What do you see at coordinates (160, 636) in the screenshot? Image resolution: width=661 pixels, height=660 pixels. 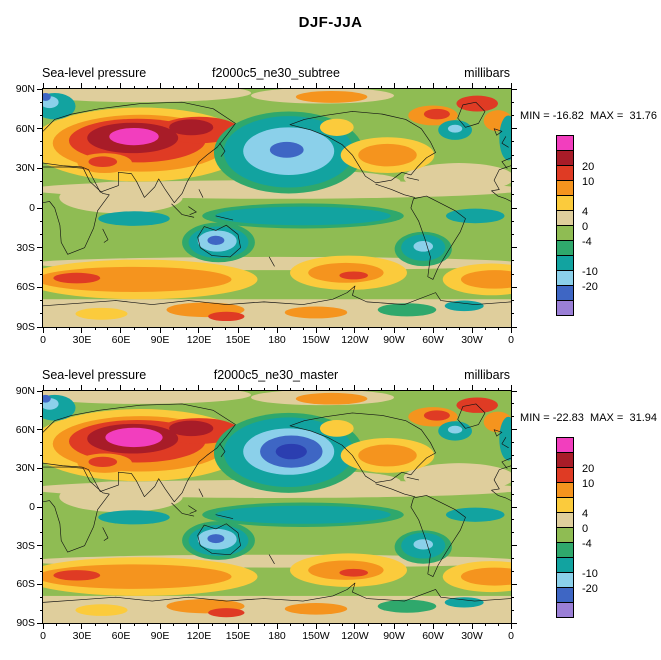 I see `lon-tick-label: 90E` at bounding box center [160, 636].